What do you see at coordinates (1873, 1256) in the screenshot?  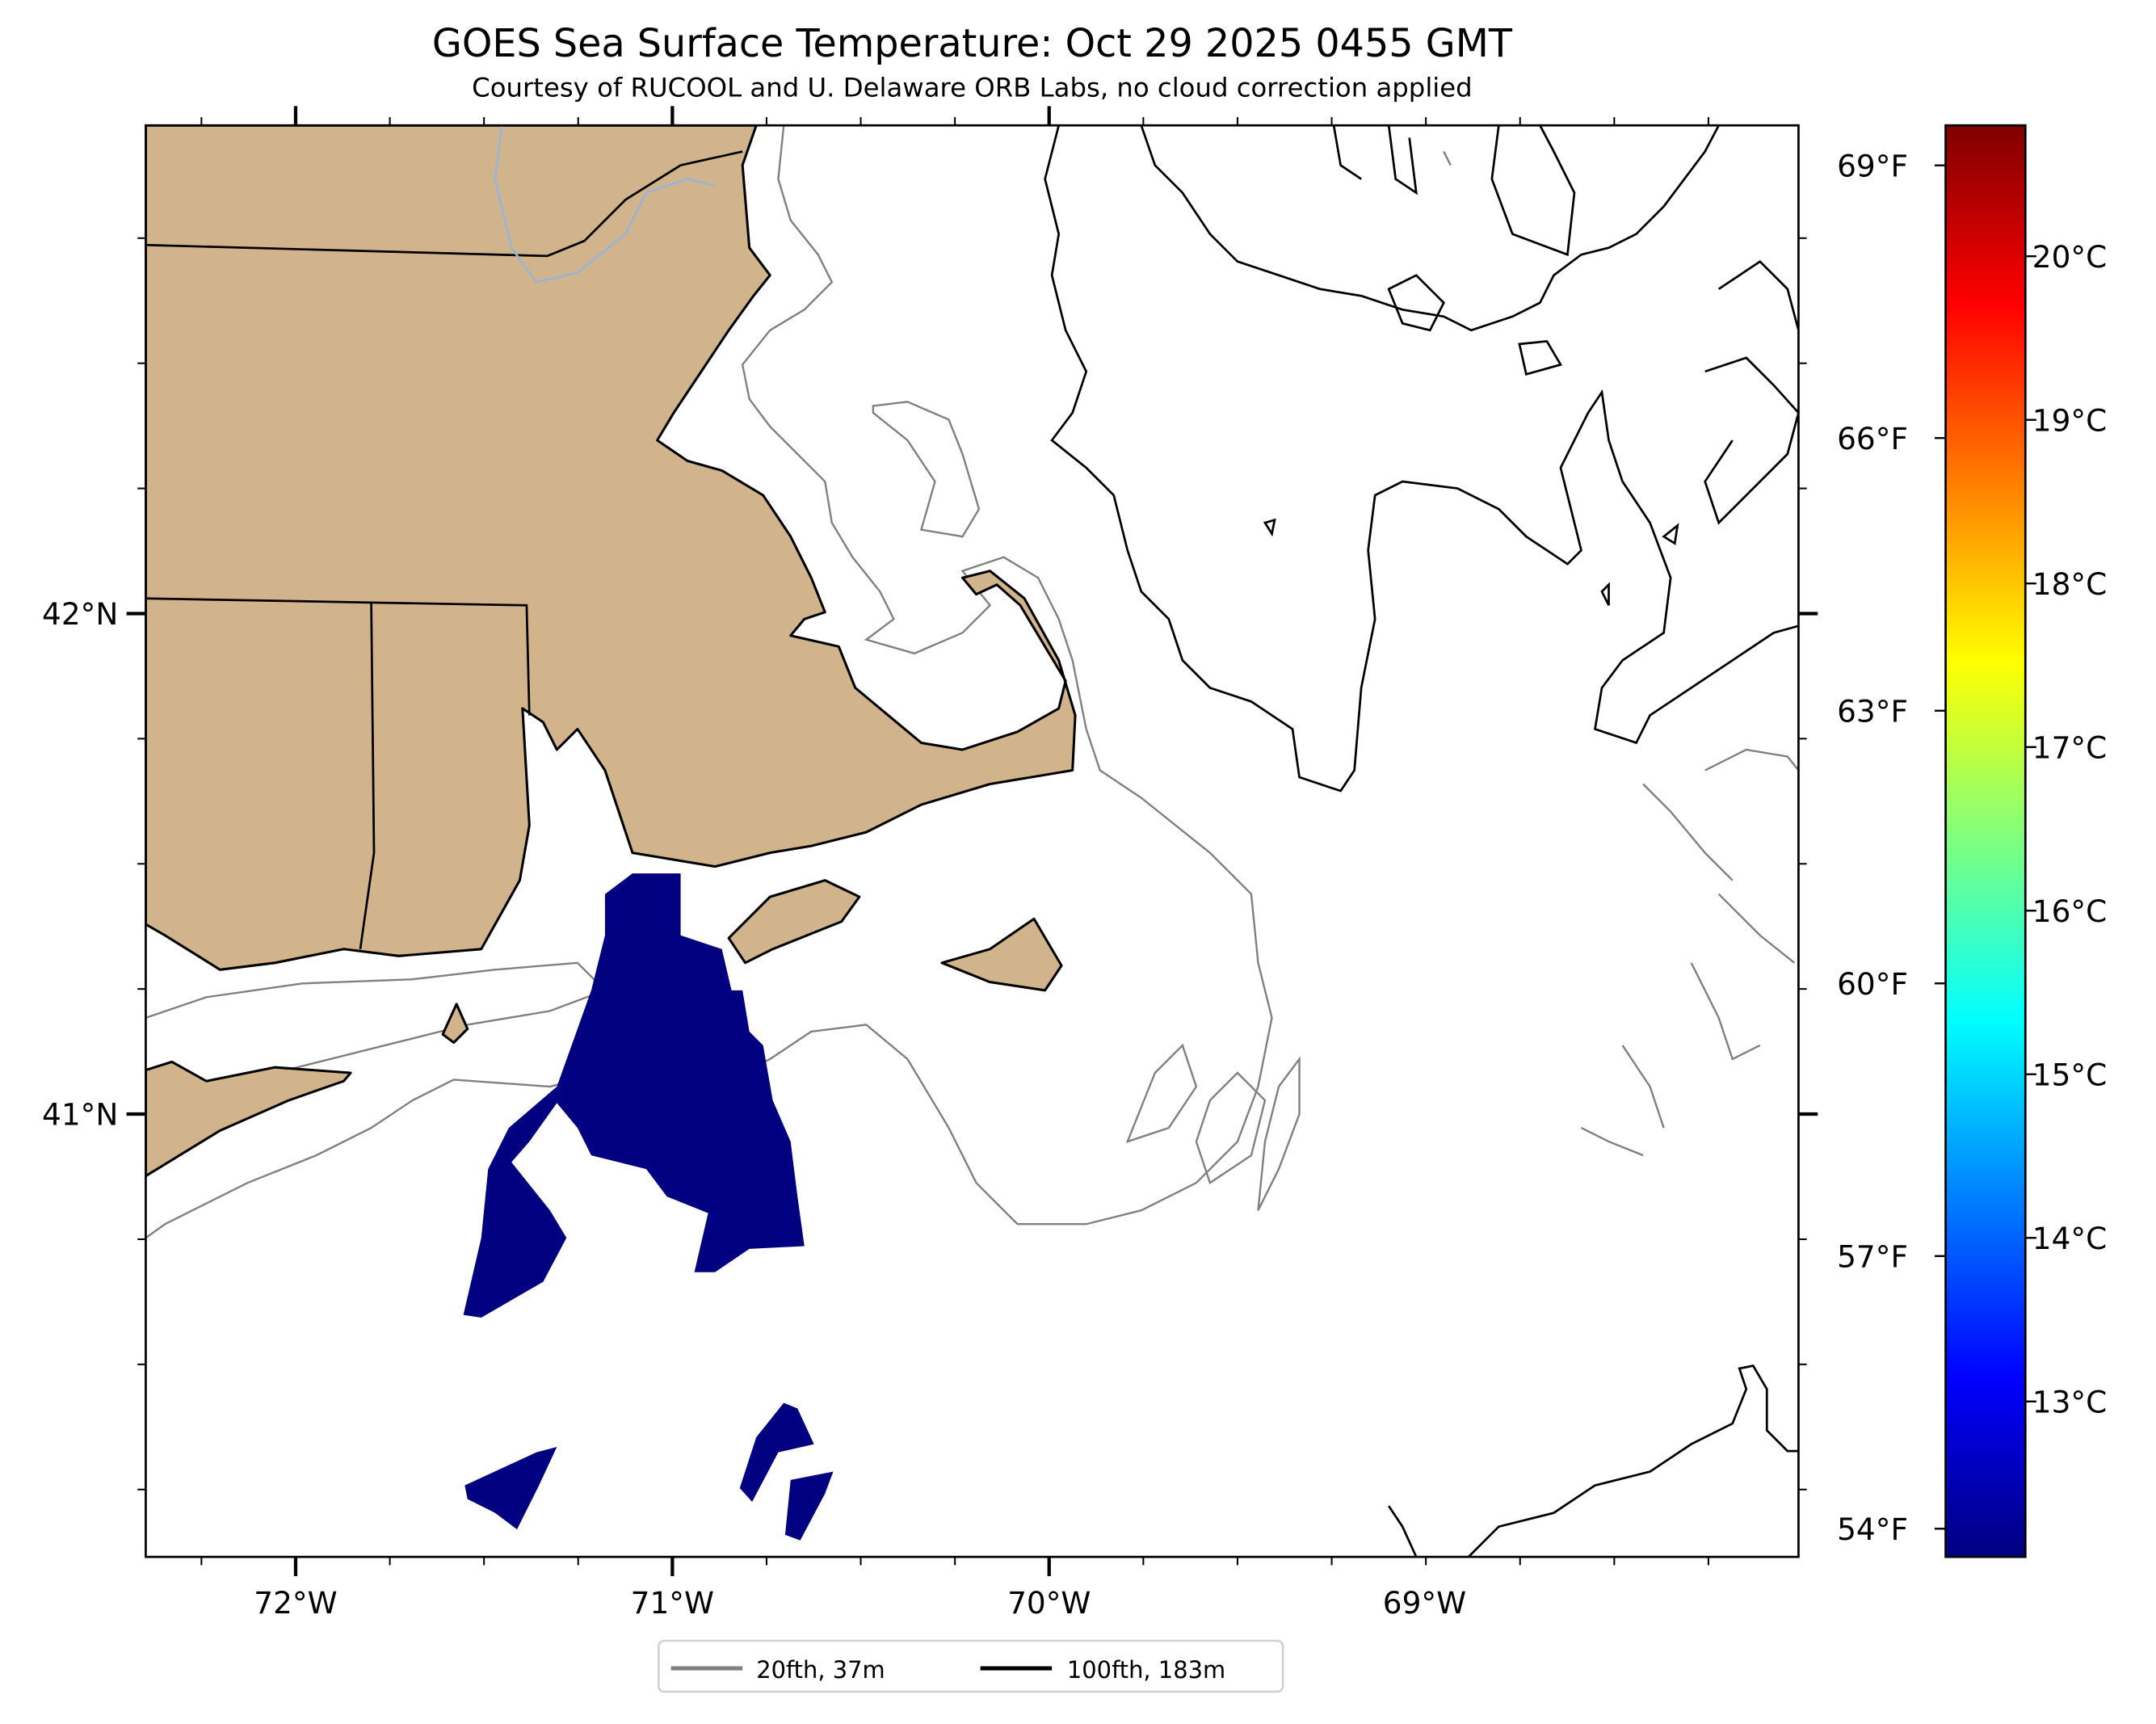 I see `fahrenheit-tick-label: 57°F` at bounding box center [1873, 1256].